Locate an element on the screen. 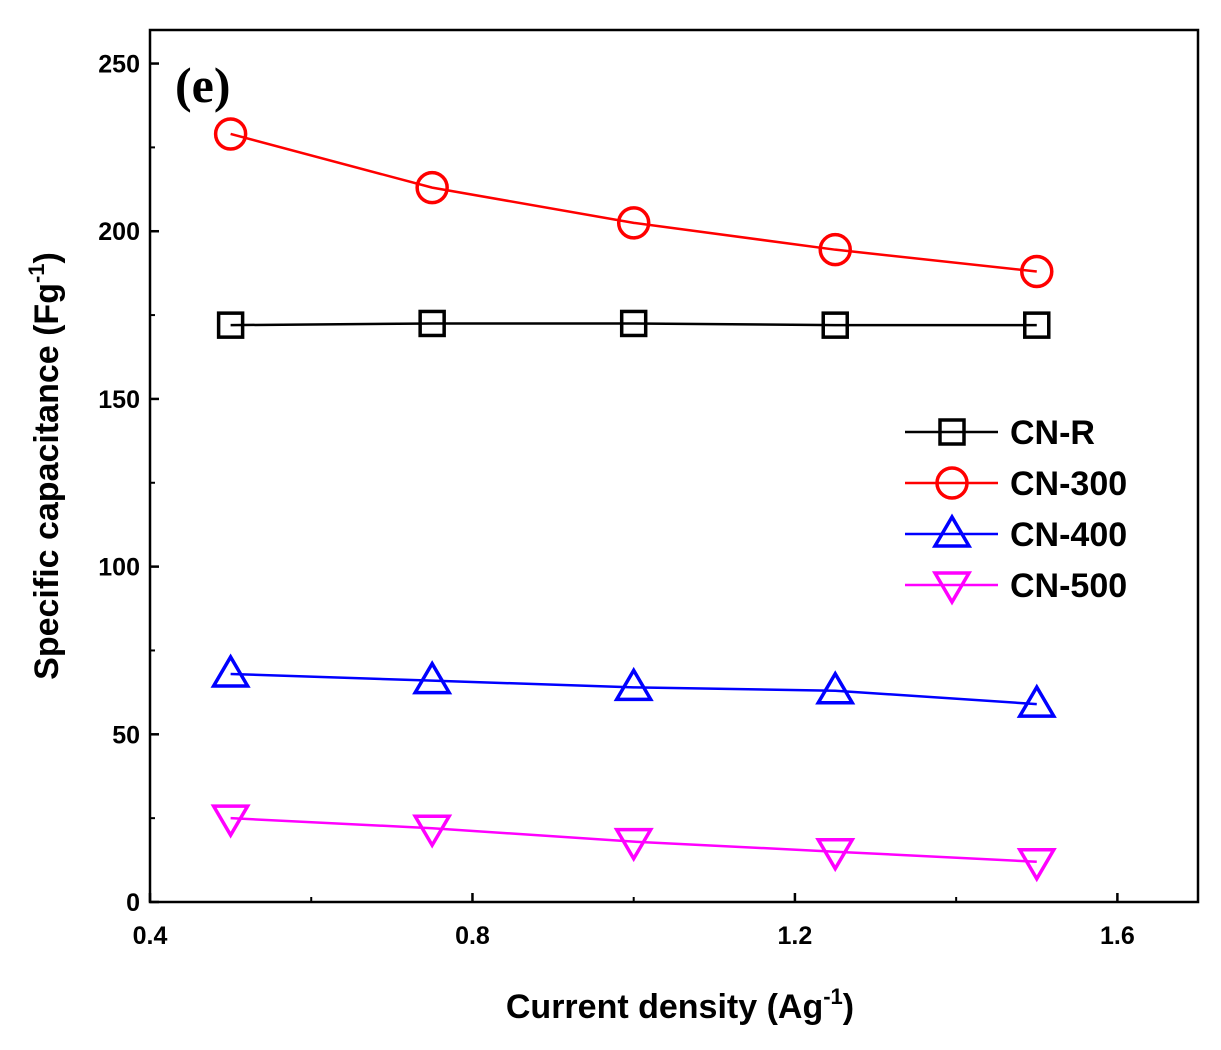 The height and width of the screenshot is (1050, 1221). x-axis-title-close: ) is located at coordinates (848, 1007).